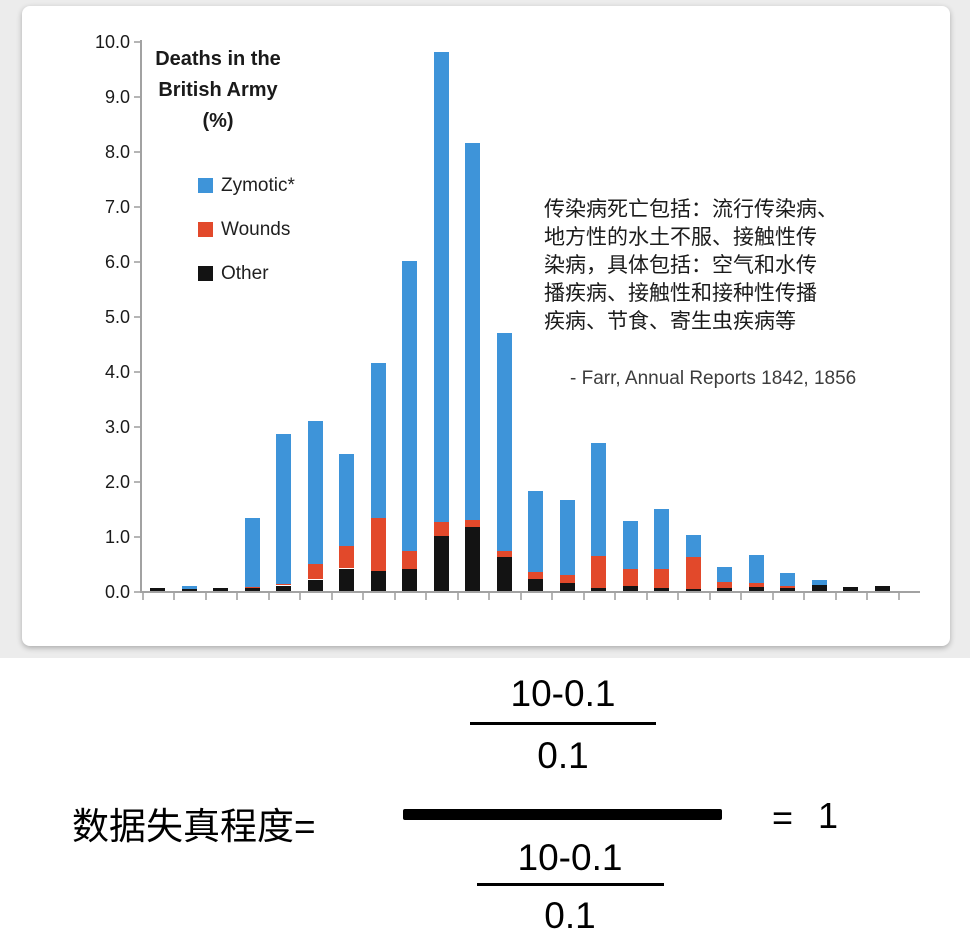 The image size is (970, 948). Describe the element at coordinates (205, 273) in the screenshot. I see `other-swatch-icon` at that location.